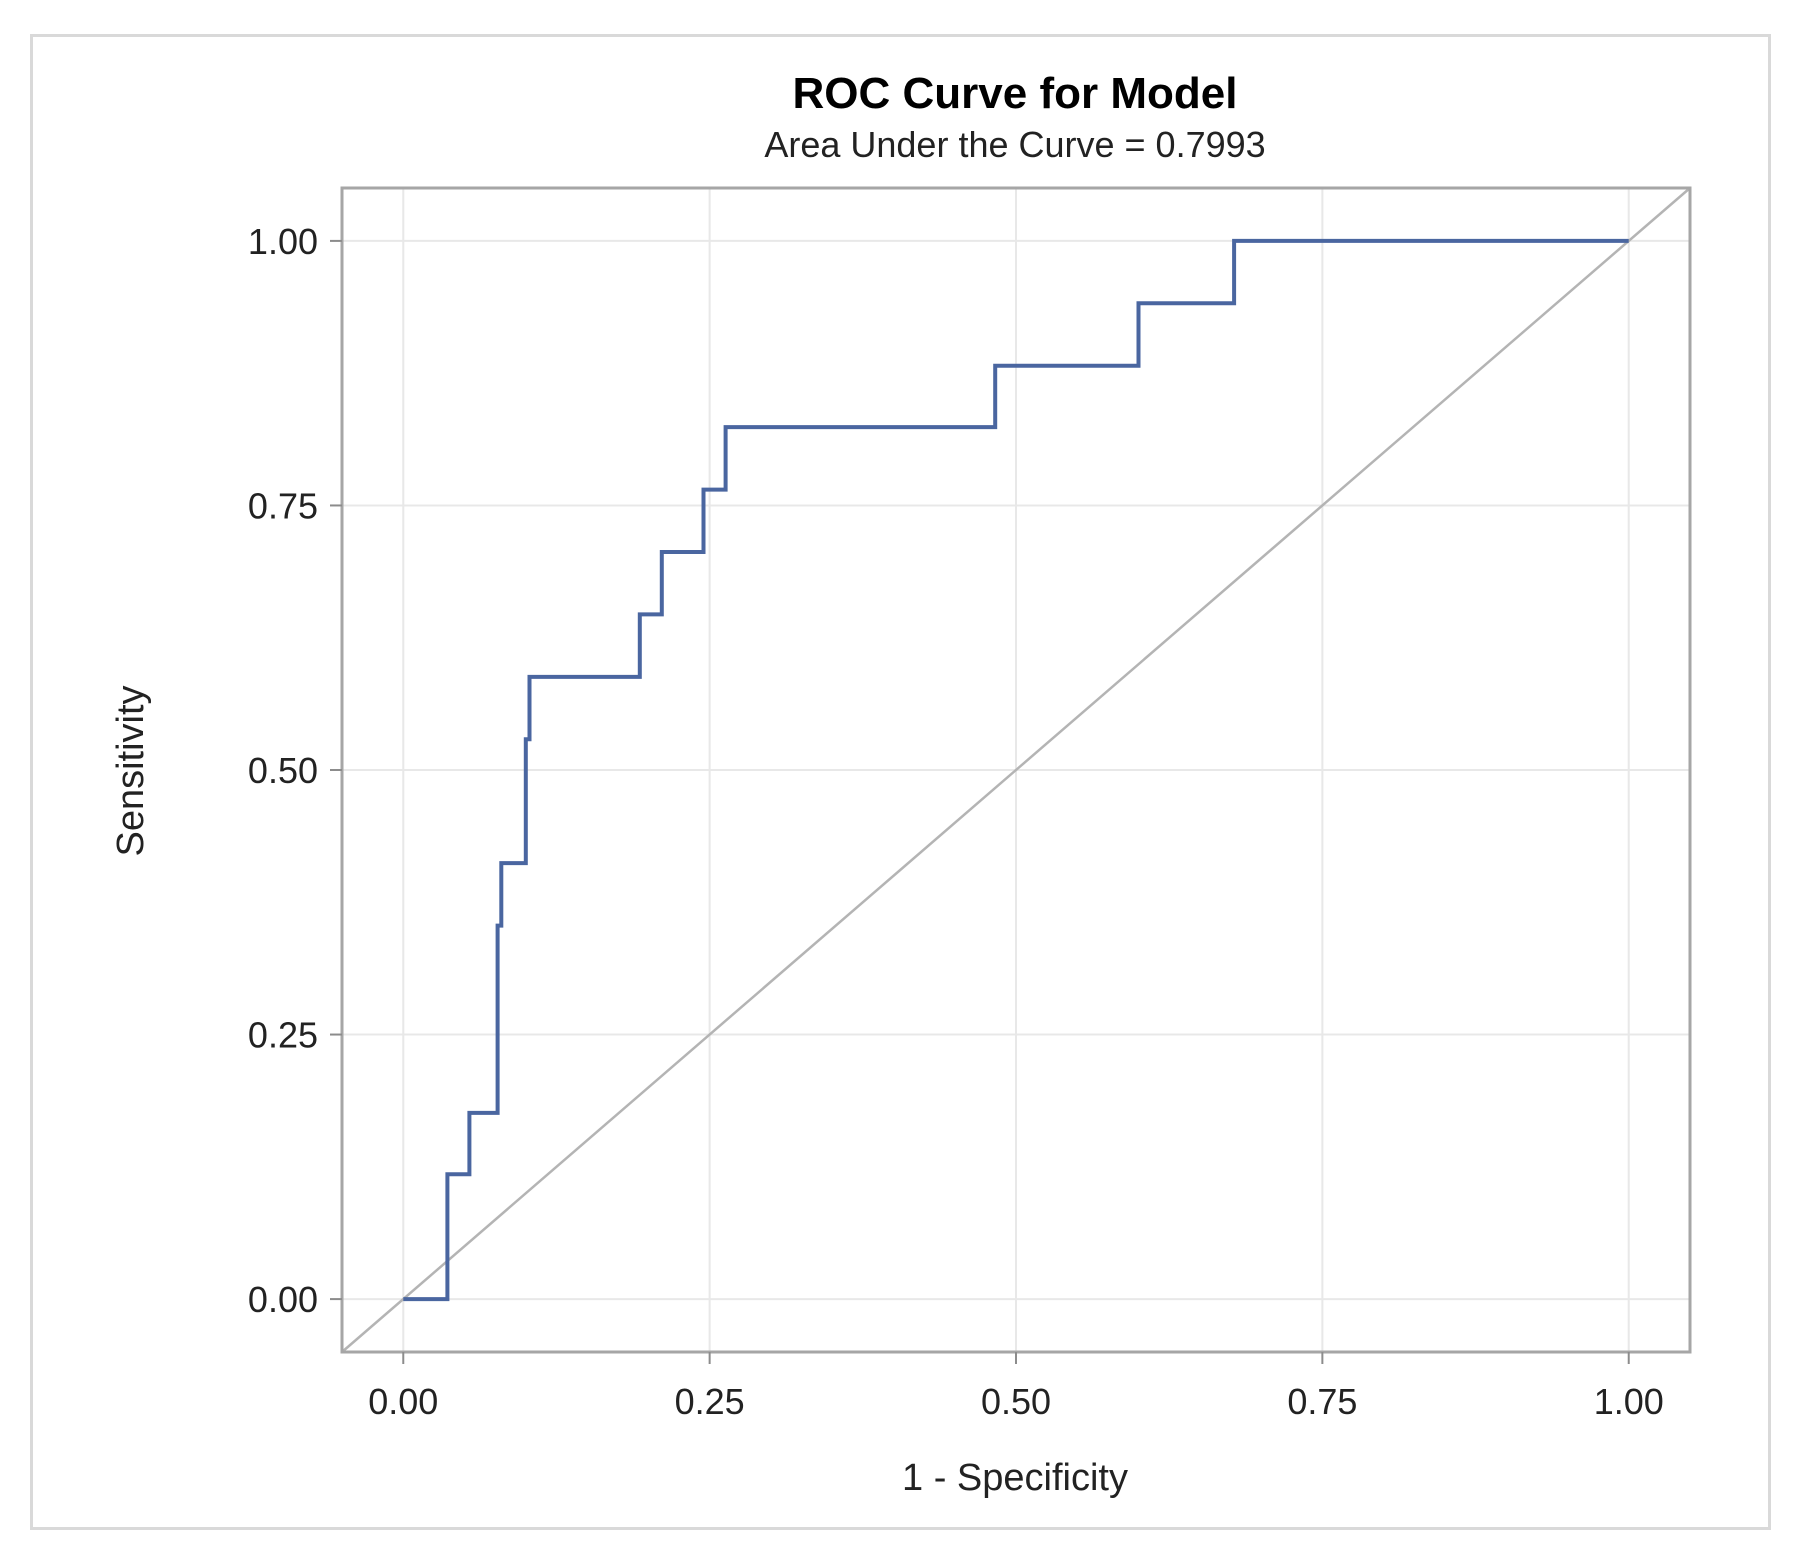  I want to click on x-tick-label-4: 1.00, so click(1629, 1401).